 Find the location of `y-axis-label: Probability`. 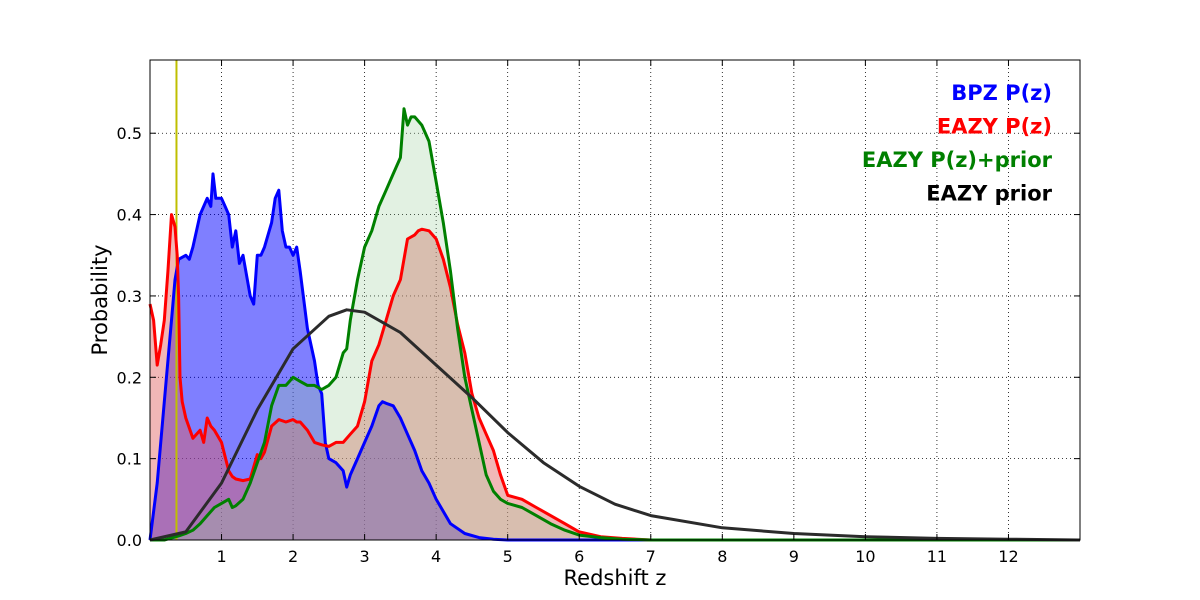

y-axis-label: Probability is located at coordinates (100, 299).